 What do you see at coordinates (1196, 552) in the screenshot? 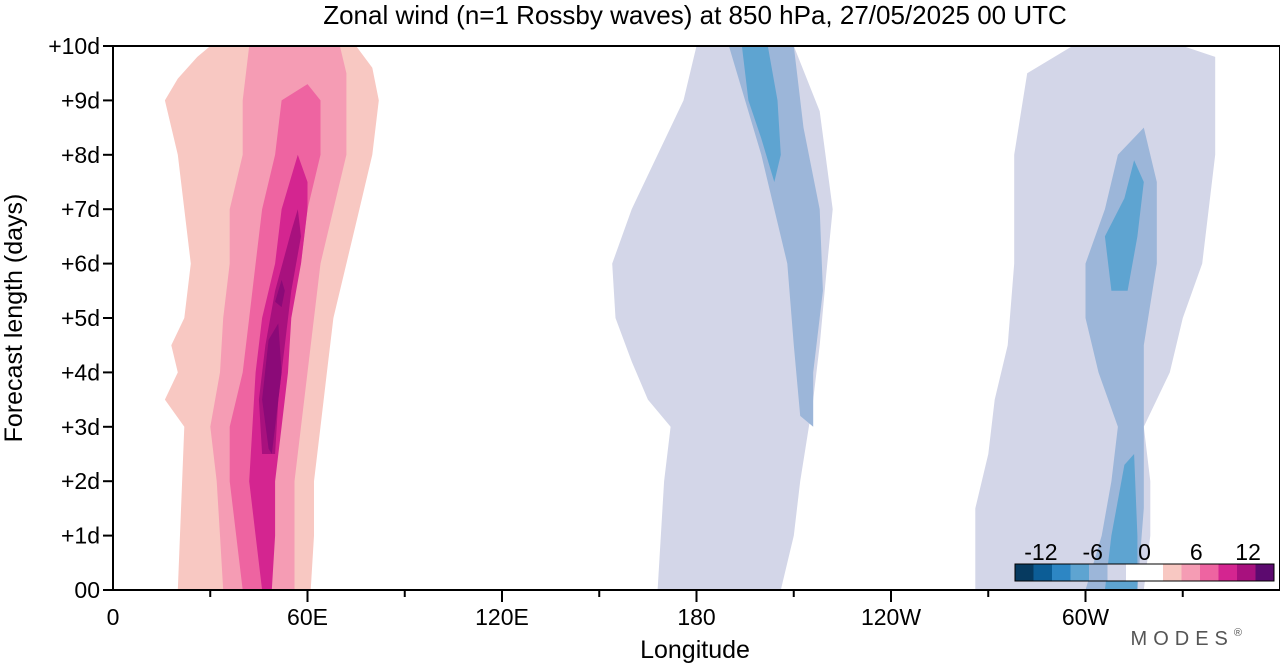
I see `colorbar-label: 6` at bounding box center [1196, 552].